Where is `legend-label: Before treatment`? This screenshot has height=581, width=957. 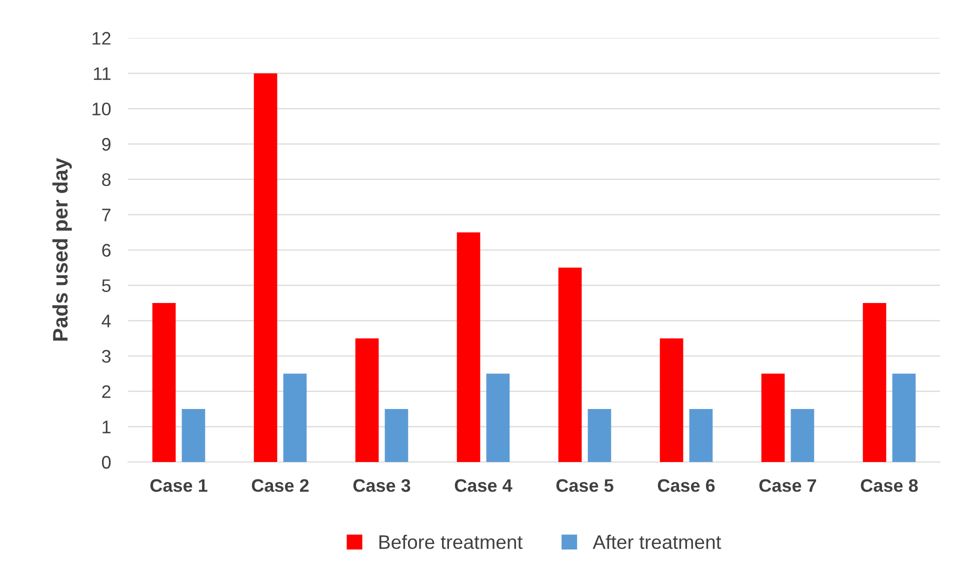 legend-label: Before treatment is located at coordinates (451, 542).